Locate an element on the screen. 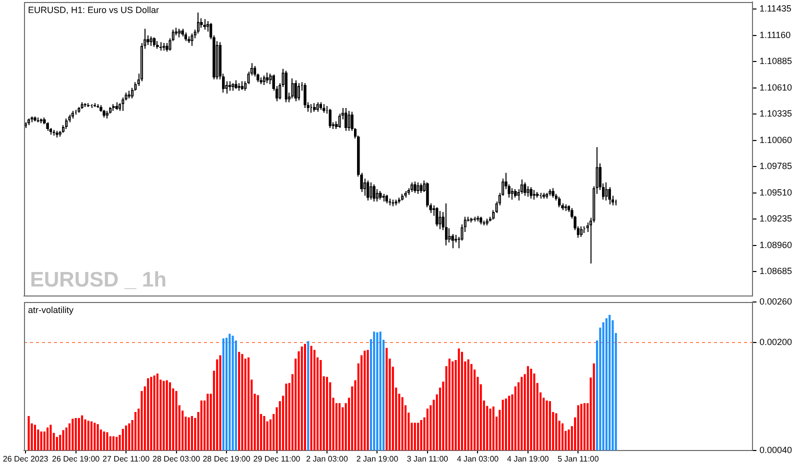  y-tick-label: 1.10885 is located at coordinates (775, 61).